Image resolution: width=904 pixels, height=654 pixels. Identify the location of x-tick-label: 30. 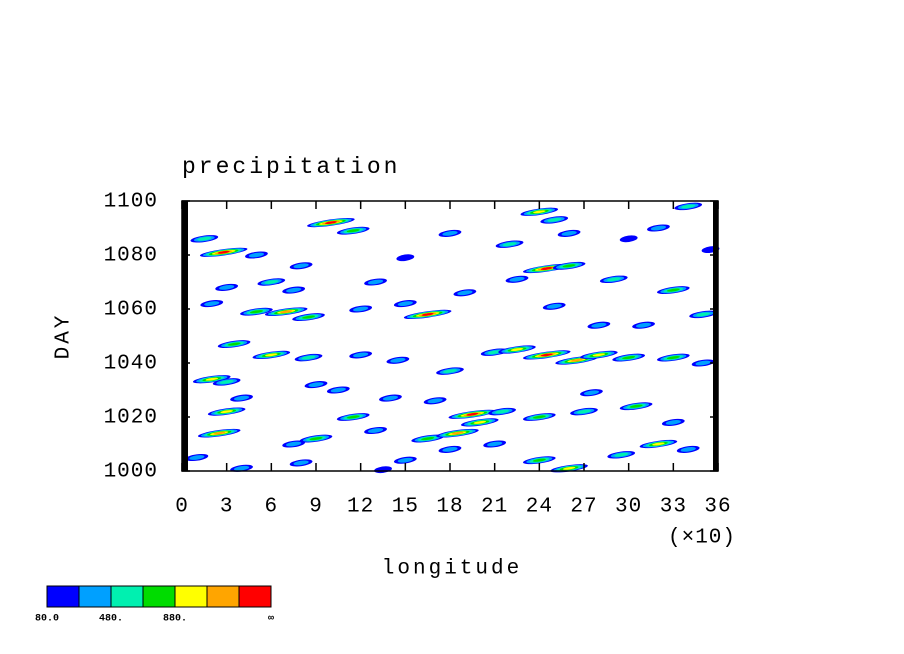
(628, 507).